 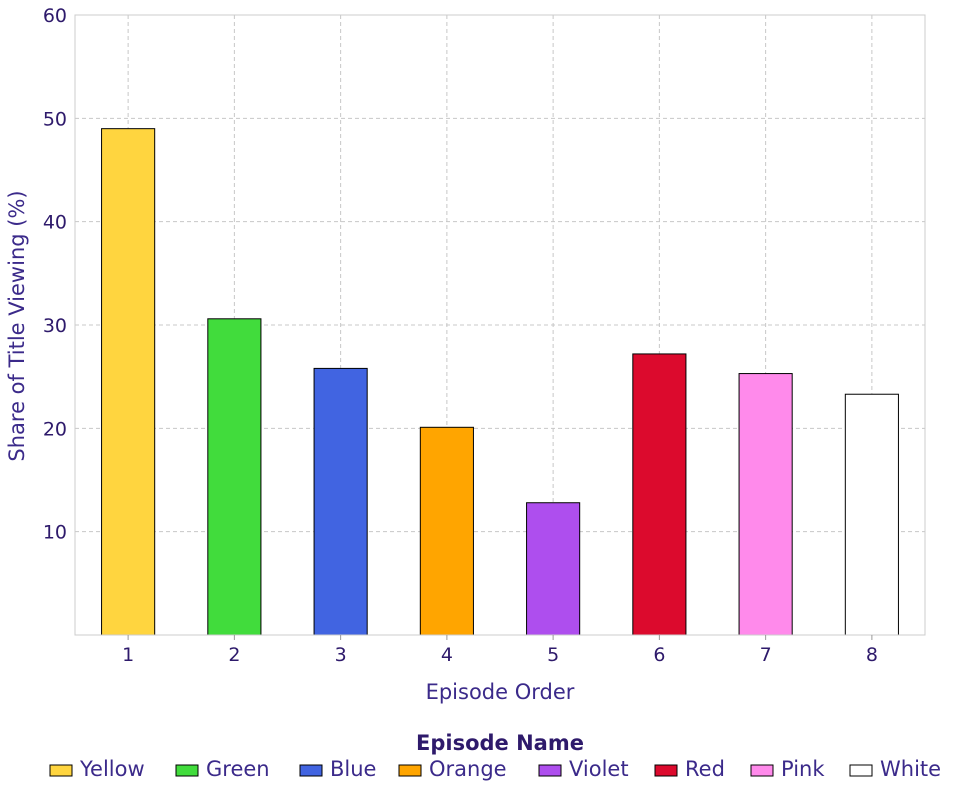 What do you see at coordinates (55, 326) in the screenshot?
I see `y-tick-label: 30` at bounding box center [55, 326].